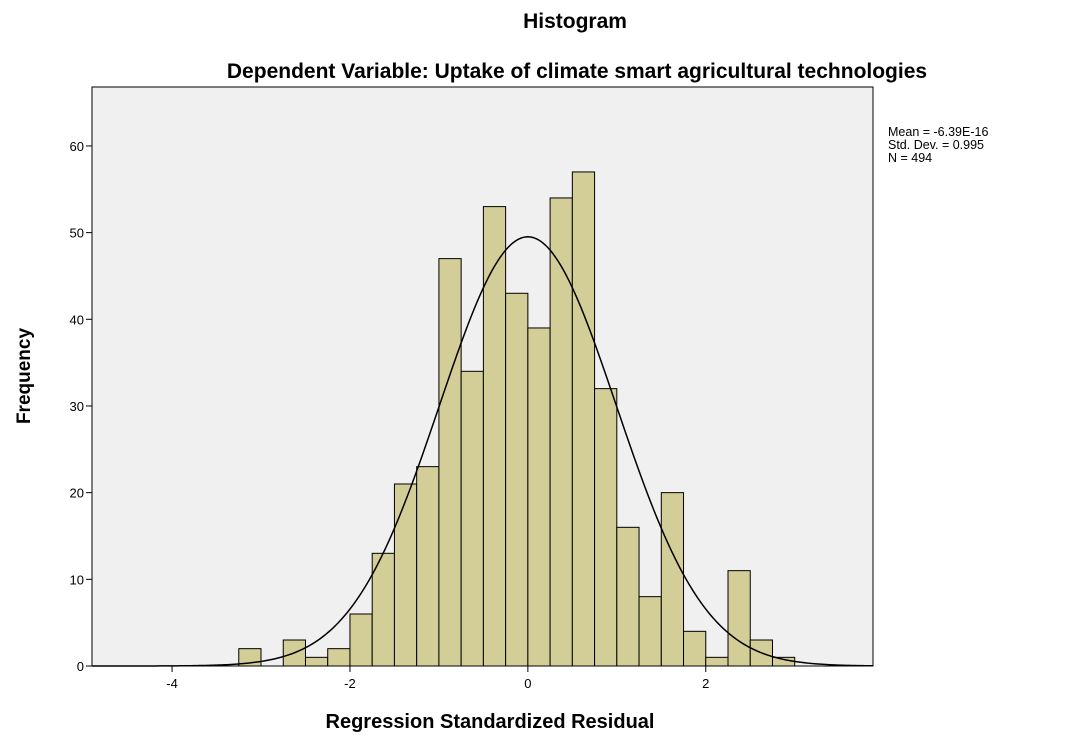 The height and width of the screenshot is (736, 1084). What do you see at coordinates (172, 683) in the screenshot?
I see `x-tick-label: -4` at bounding box center [172, 683].